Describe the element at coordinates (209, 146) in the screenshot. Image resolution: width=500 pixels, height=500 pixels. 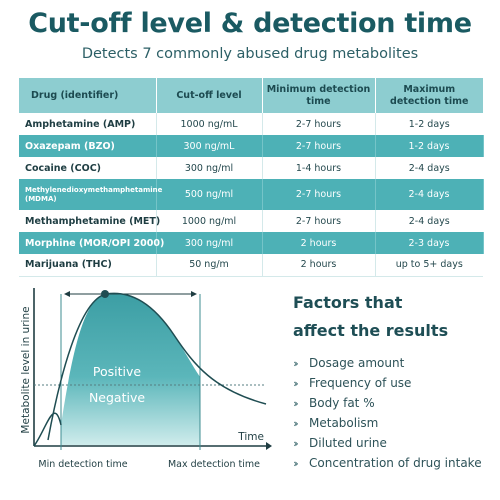
I see `cutoff-level: 300 ng/mL` at that location.